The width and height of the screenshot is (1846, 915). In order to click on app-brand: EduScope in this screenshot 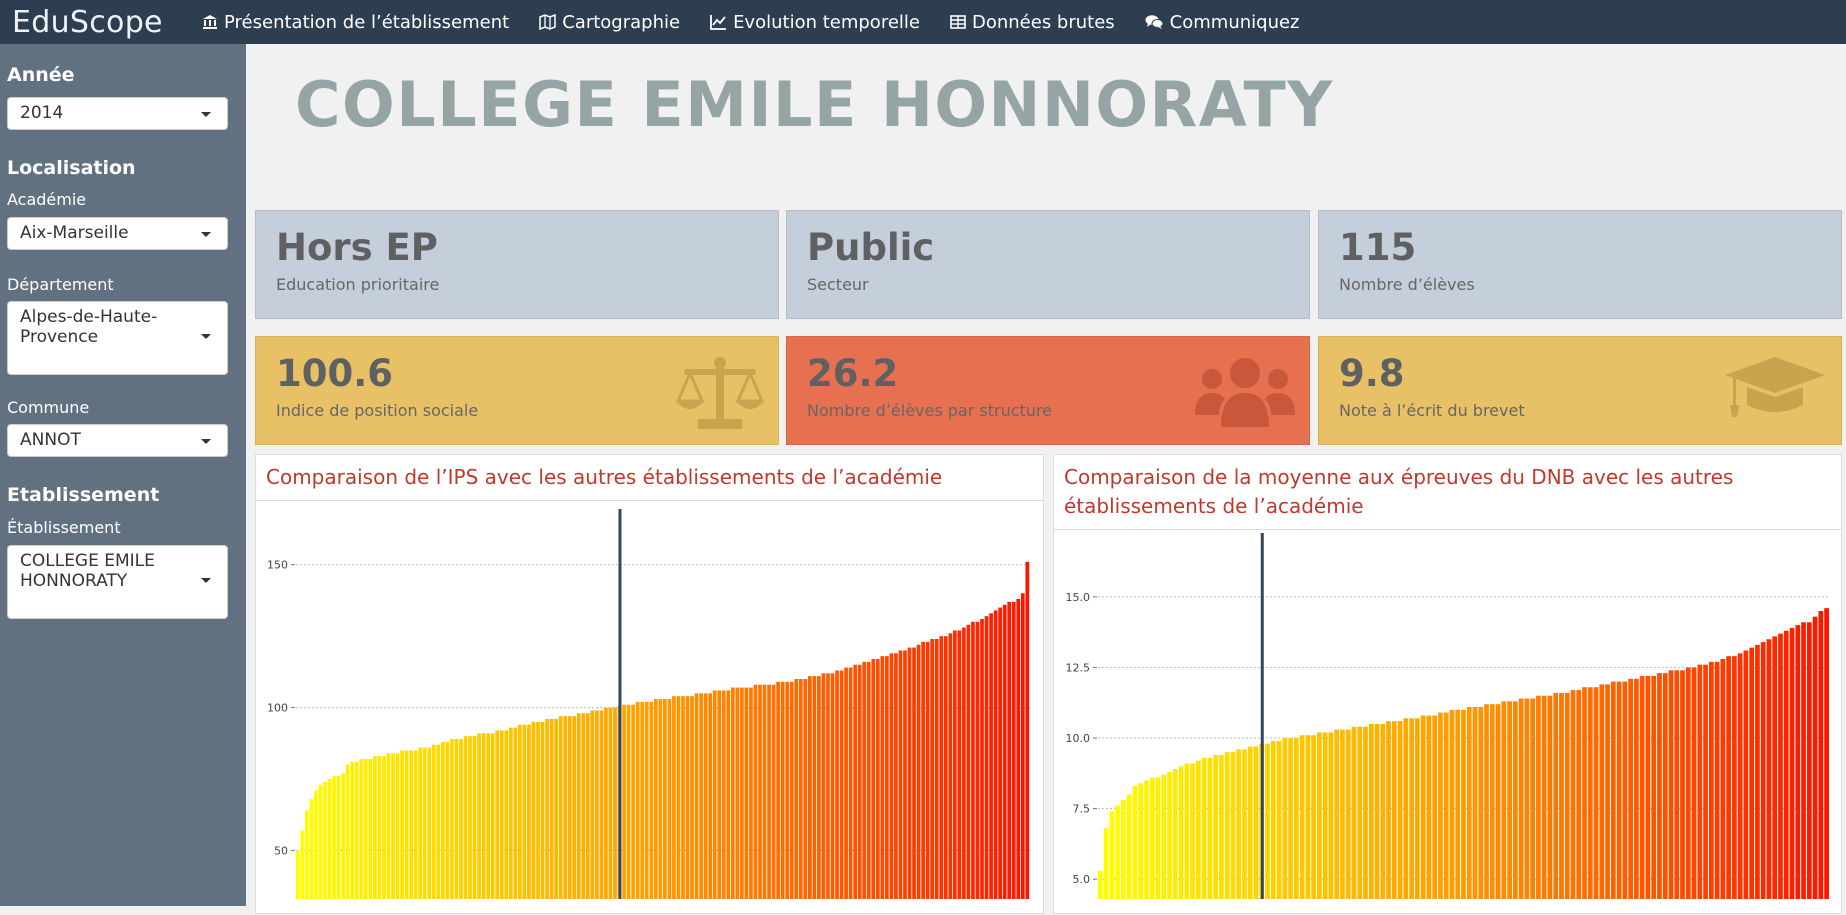, I will do `click(87, 22)`.